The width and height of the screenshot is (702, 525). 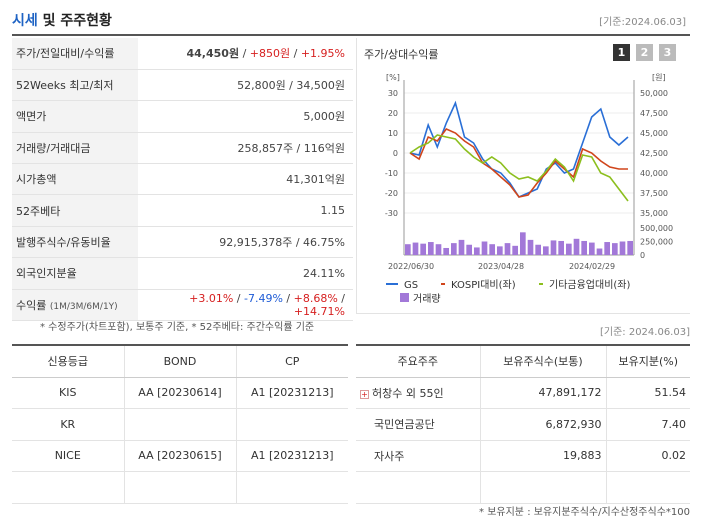 I want to click on holder-shares, so click(x=542, y=487).